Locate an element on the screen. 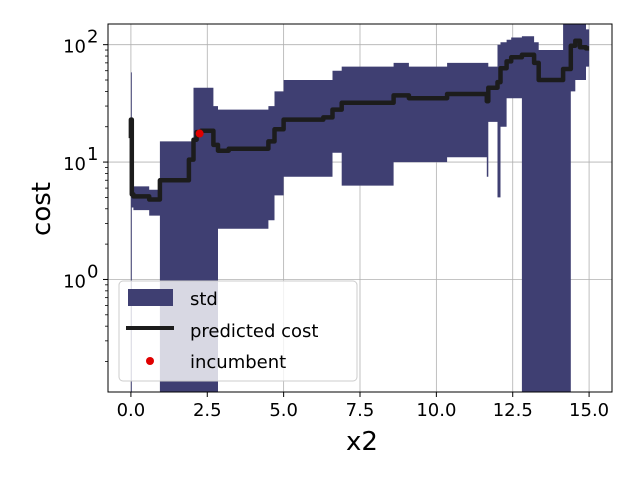  legend-std-swatch is located at coordinates (150, 297).